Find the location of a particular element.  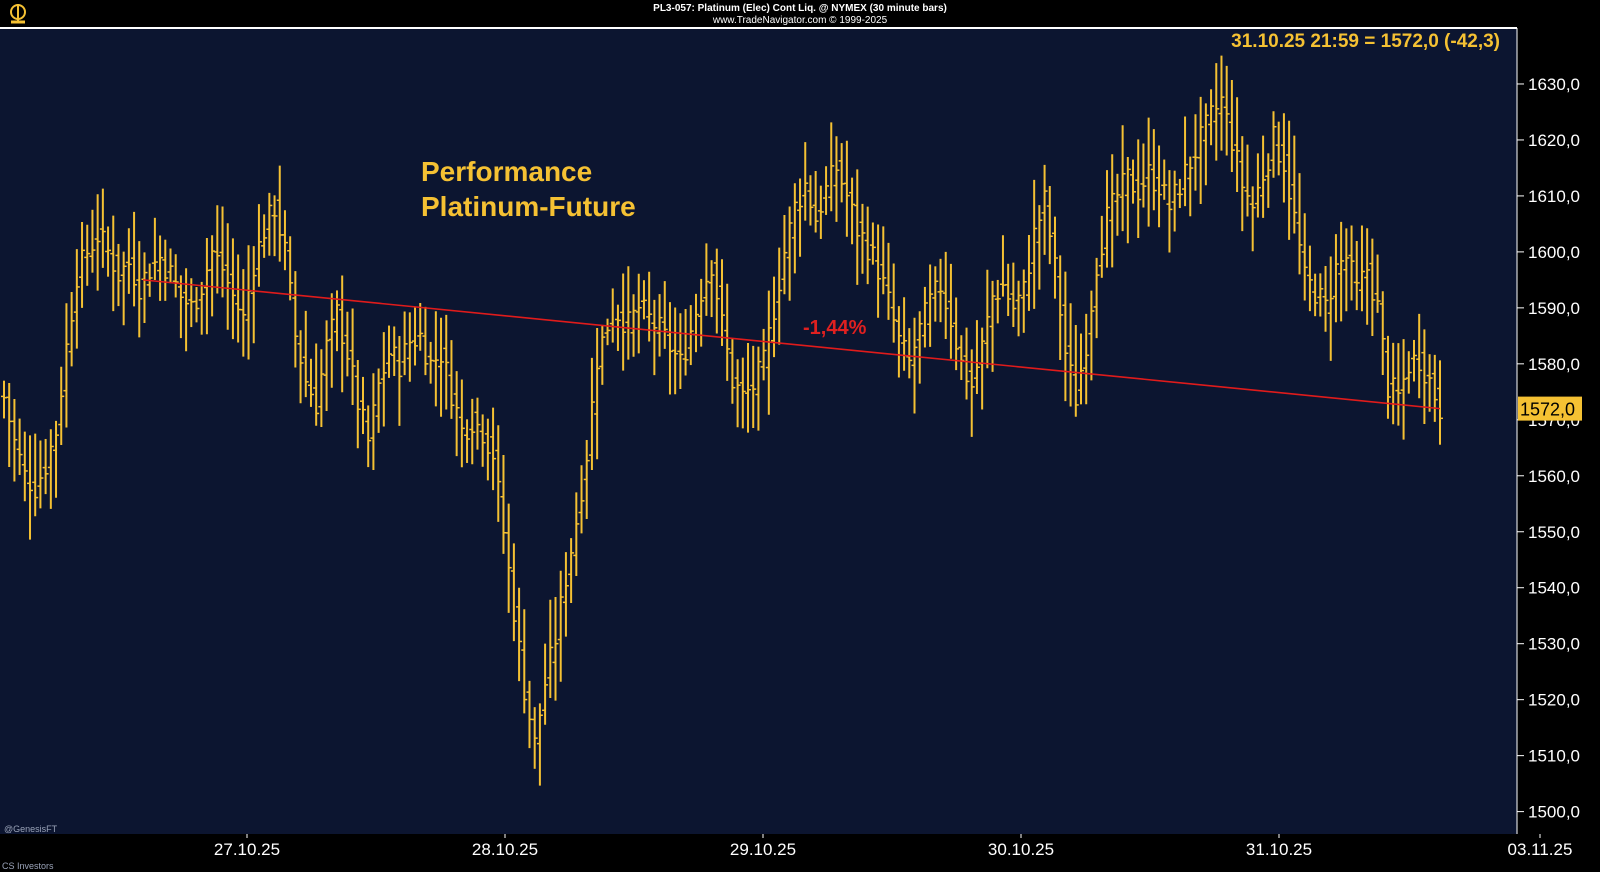

y-tick-label: 1550,0 is located at coordinates (1554, 532).